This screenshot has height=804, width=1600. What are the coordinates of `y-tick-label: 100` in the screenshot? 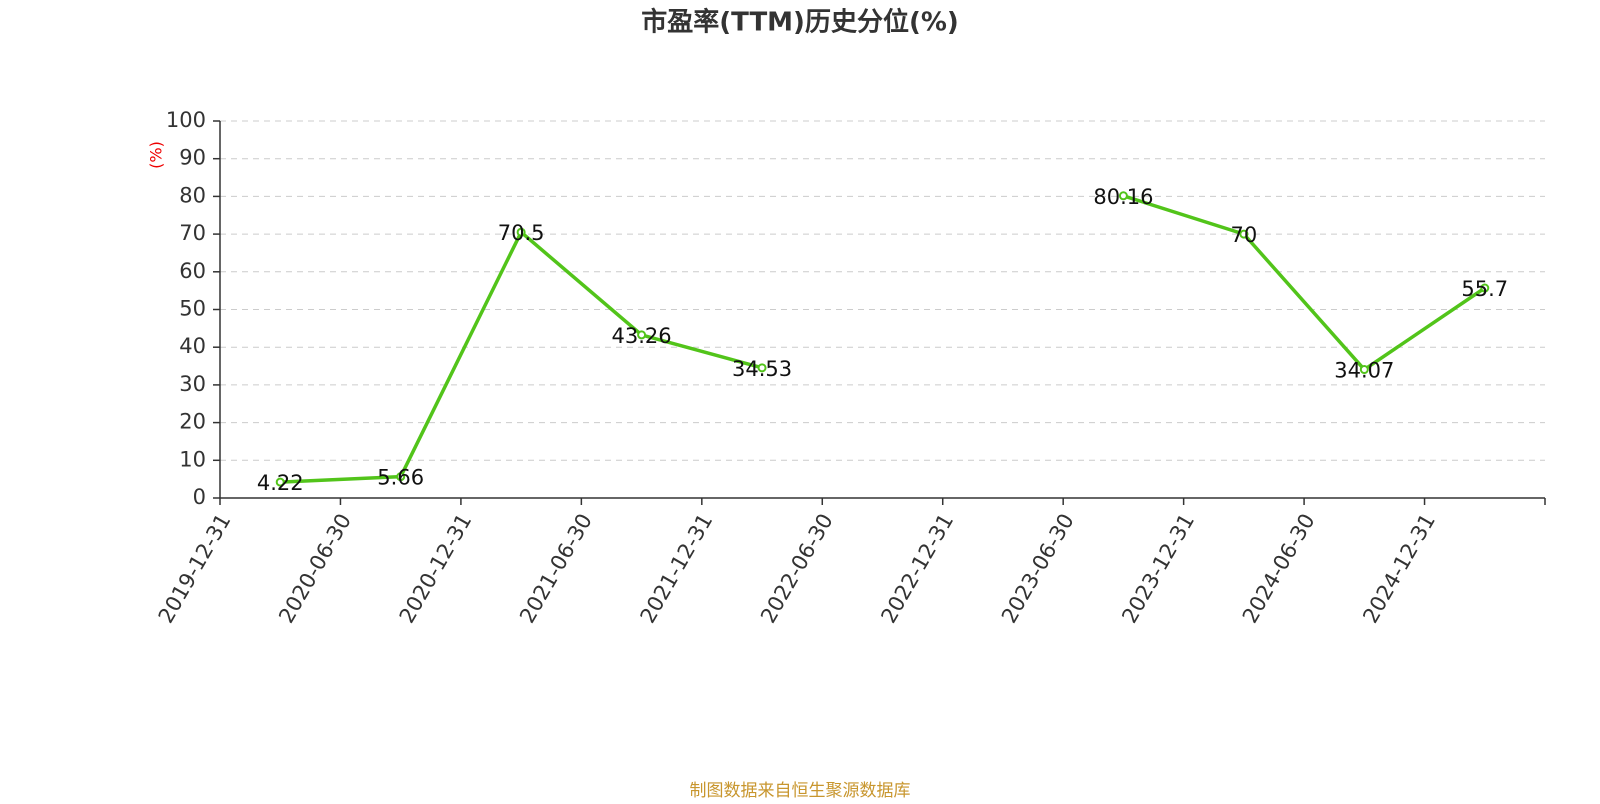 It's located at (186, 120).